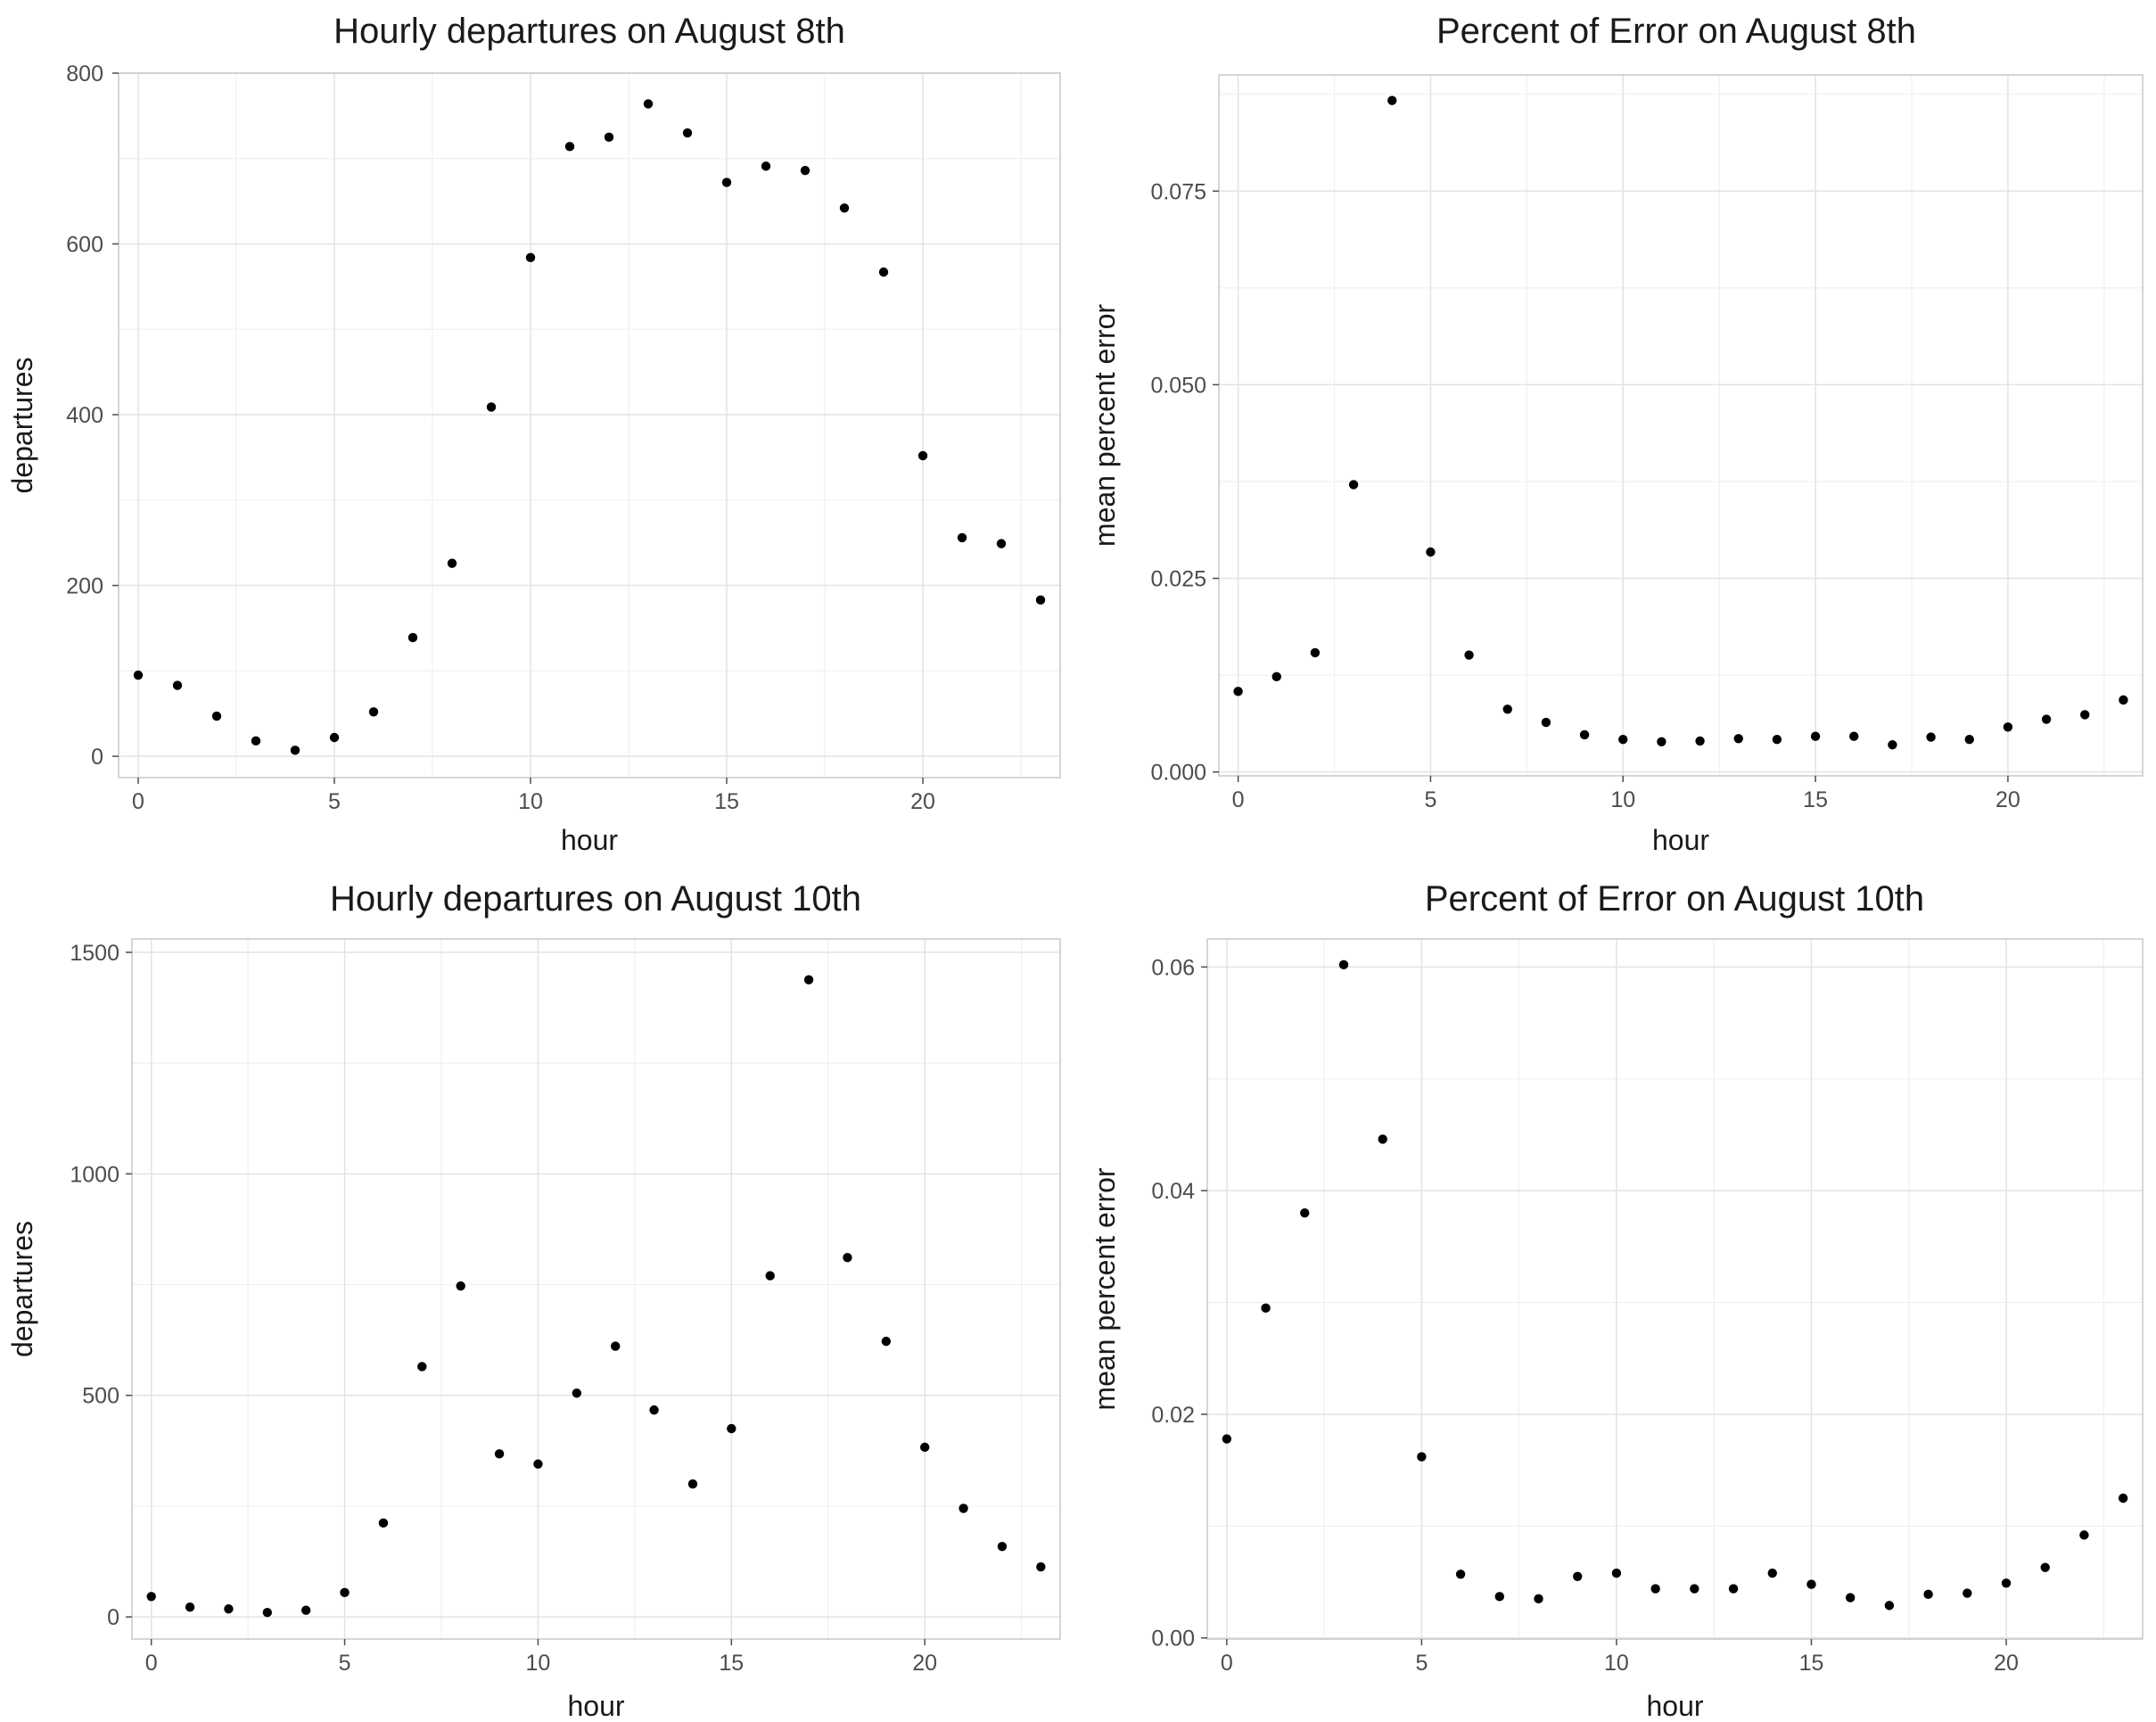 The width and height of the screenshot is (2156, 1722). Describe the element at coordinates (1178, 191) in the screenshot. I see `y-tick-label: 0.075` at that location.